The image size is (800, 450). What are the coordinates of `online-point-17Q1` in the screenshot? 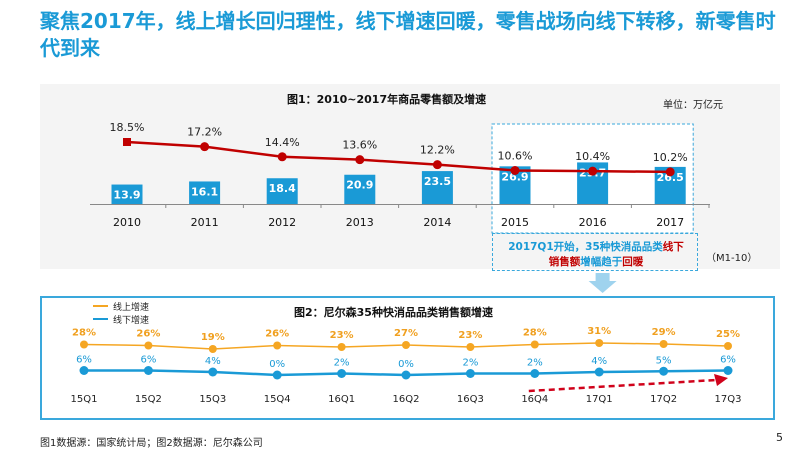 It's located at (599, 343).